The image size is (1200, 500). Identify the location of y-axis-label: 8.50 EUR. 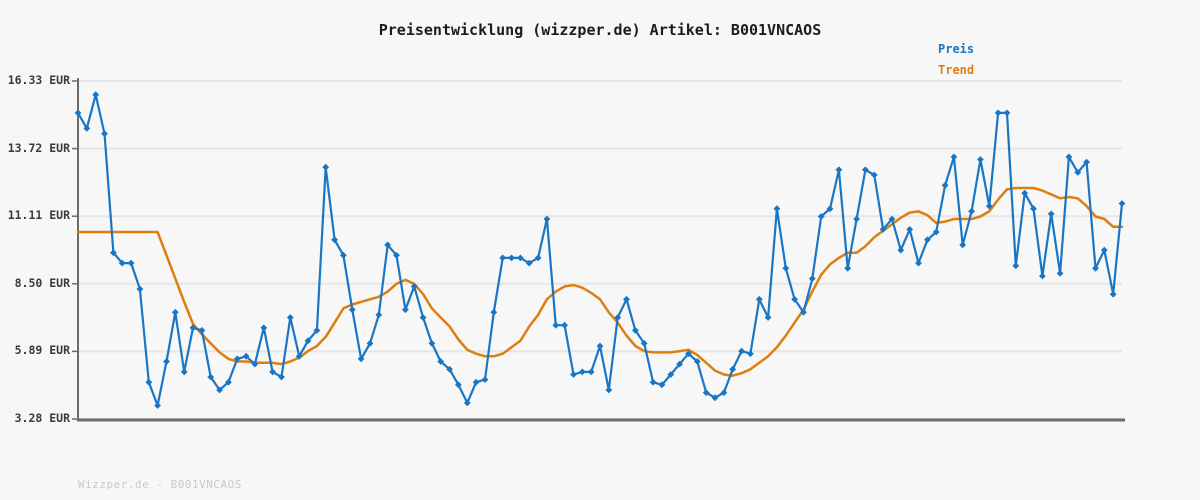
(42, 282).